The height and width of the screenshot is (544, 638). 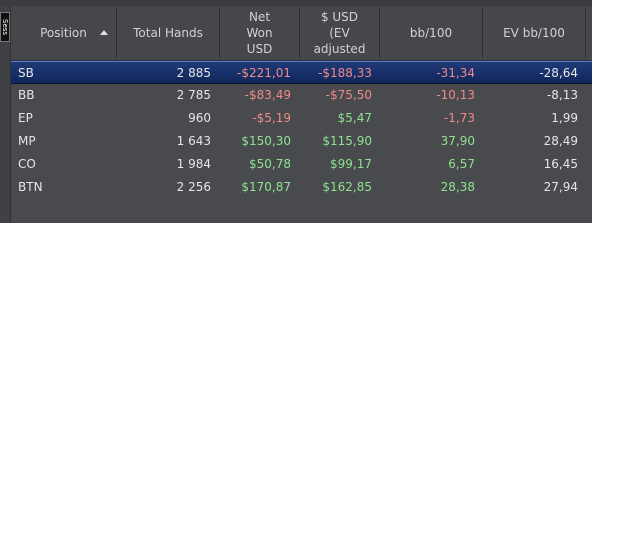 I want to click on cell-ev-bb100: 28,49, so click(x=560, y=141).